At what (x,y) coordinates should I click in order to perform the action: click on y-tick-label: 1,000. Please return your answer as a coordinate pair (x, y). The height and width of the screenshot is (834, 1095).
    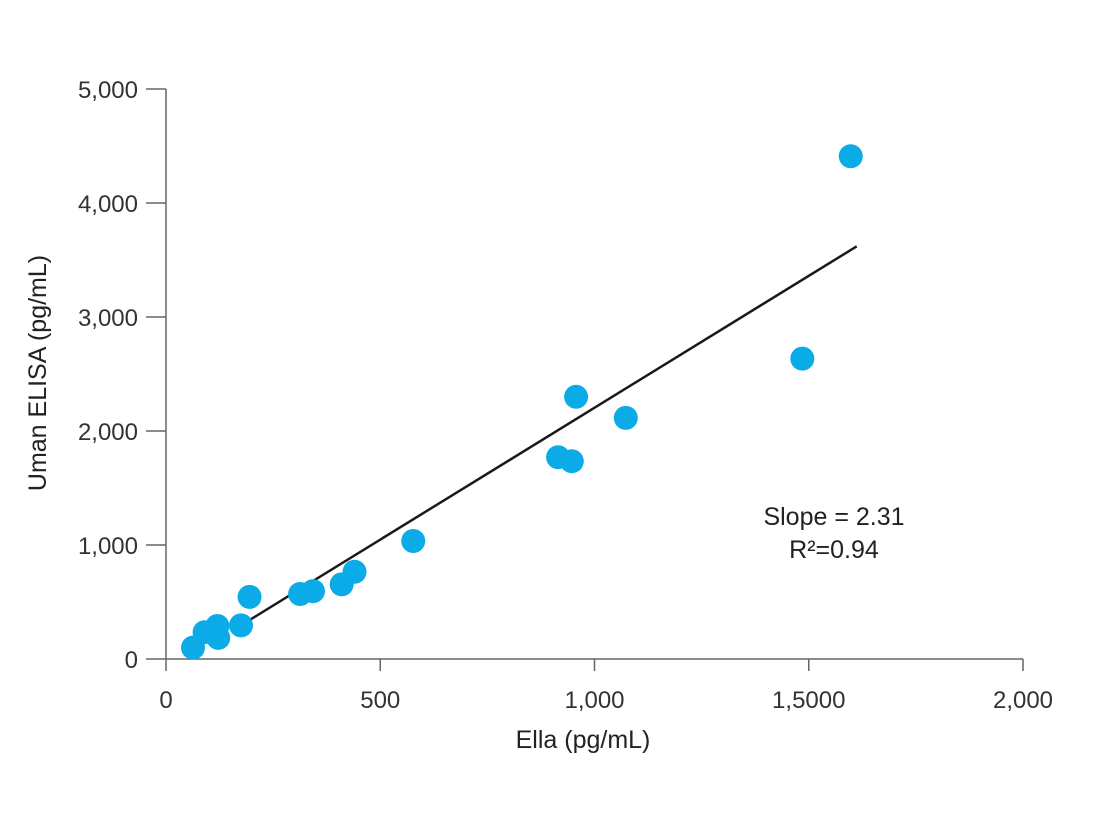
    Looking at the image, I should click on (108, 546).